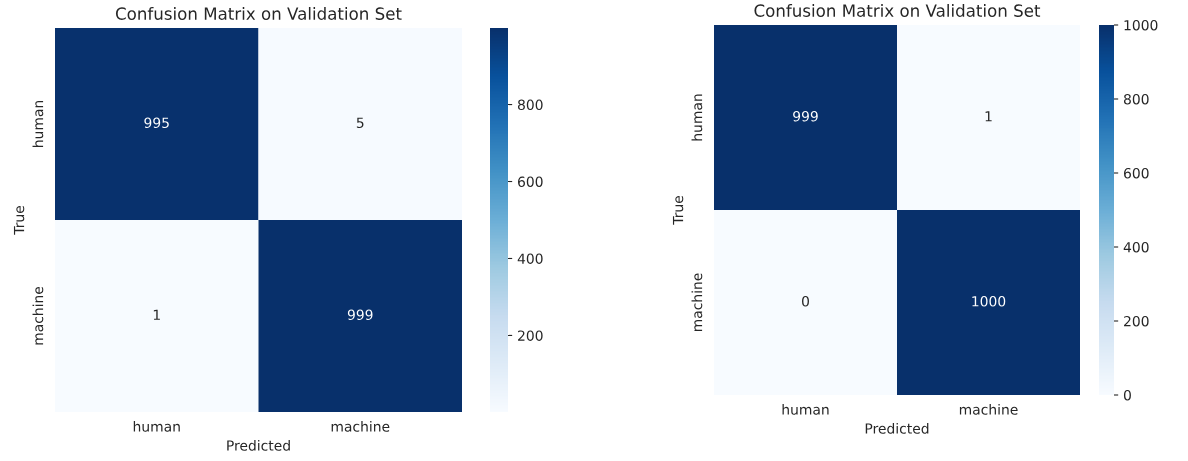 This screenshot has width=1188, height=461. Describe the element at coordinates (1127, 395) in the screenshot. I see `color-bar-label: 0` at that location.